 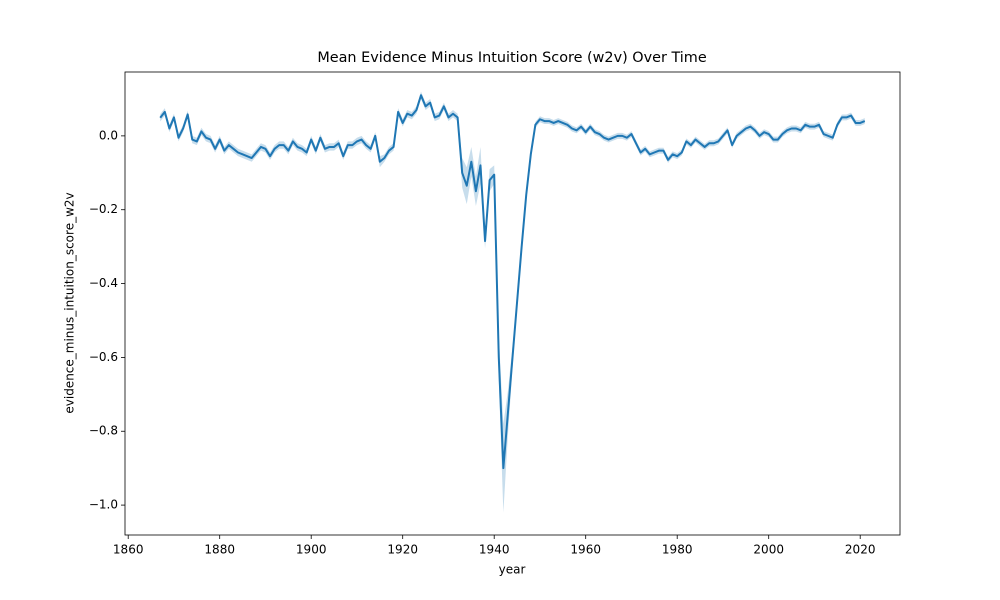 What do you see at coordinates (70, 302) in the screenshot?
I see `y-axis-label: evidence_minus_intuition_score_w2v` at bounding box center [70, 302].